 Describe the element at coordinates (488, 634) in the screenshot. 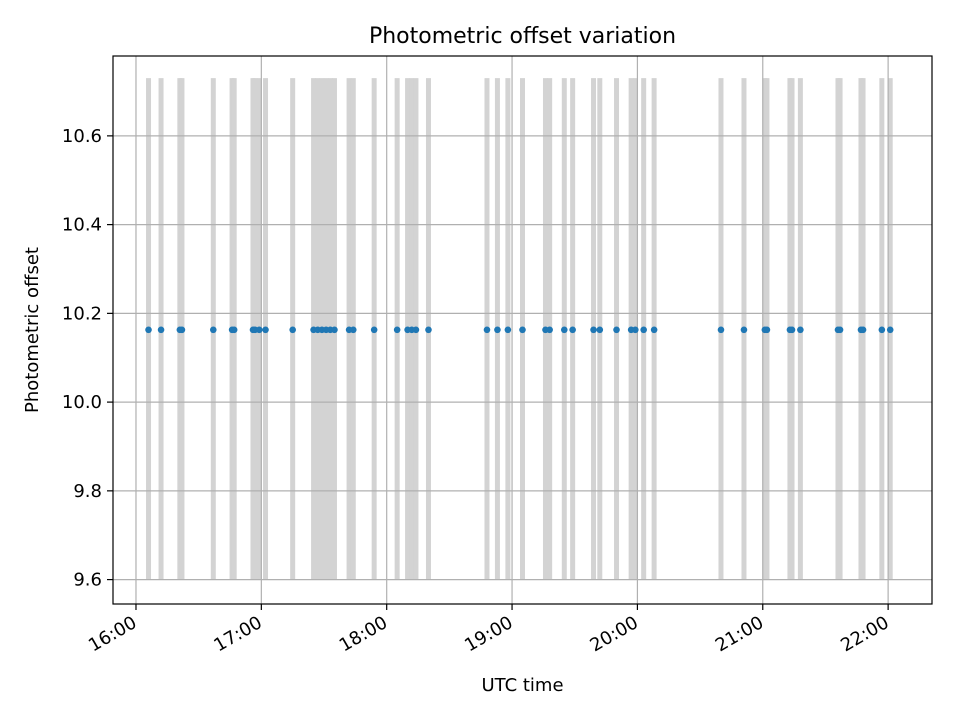

I see `x-tick-label: 19:00` at that location.